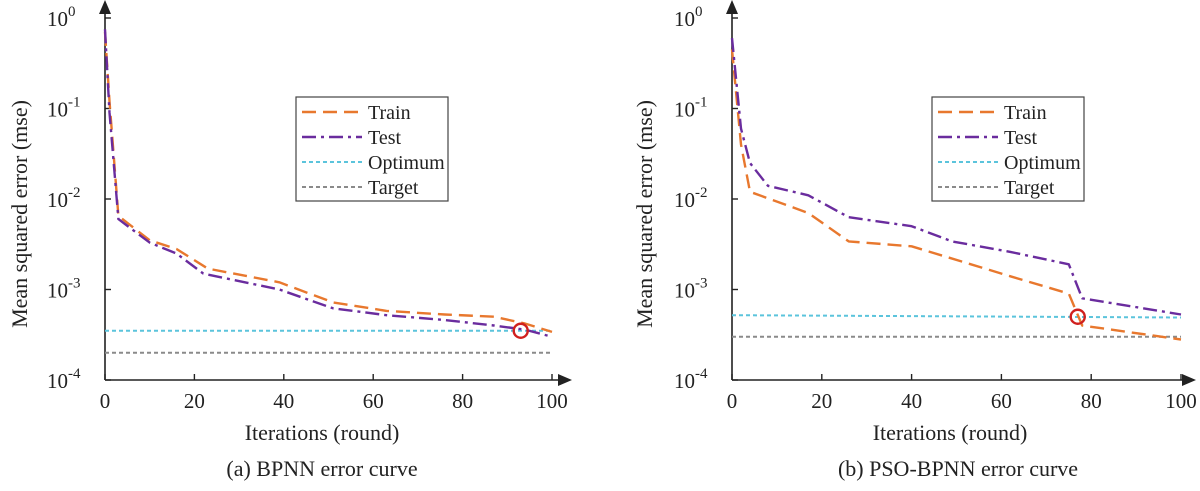 This screenshot has height=491, width=1200. Describe the element at coordinates (321, 468) in the screenshot. I see `chart-caption: (a) BPNN error curve` at that location.